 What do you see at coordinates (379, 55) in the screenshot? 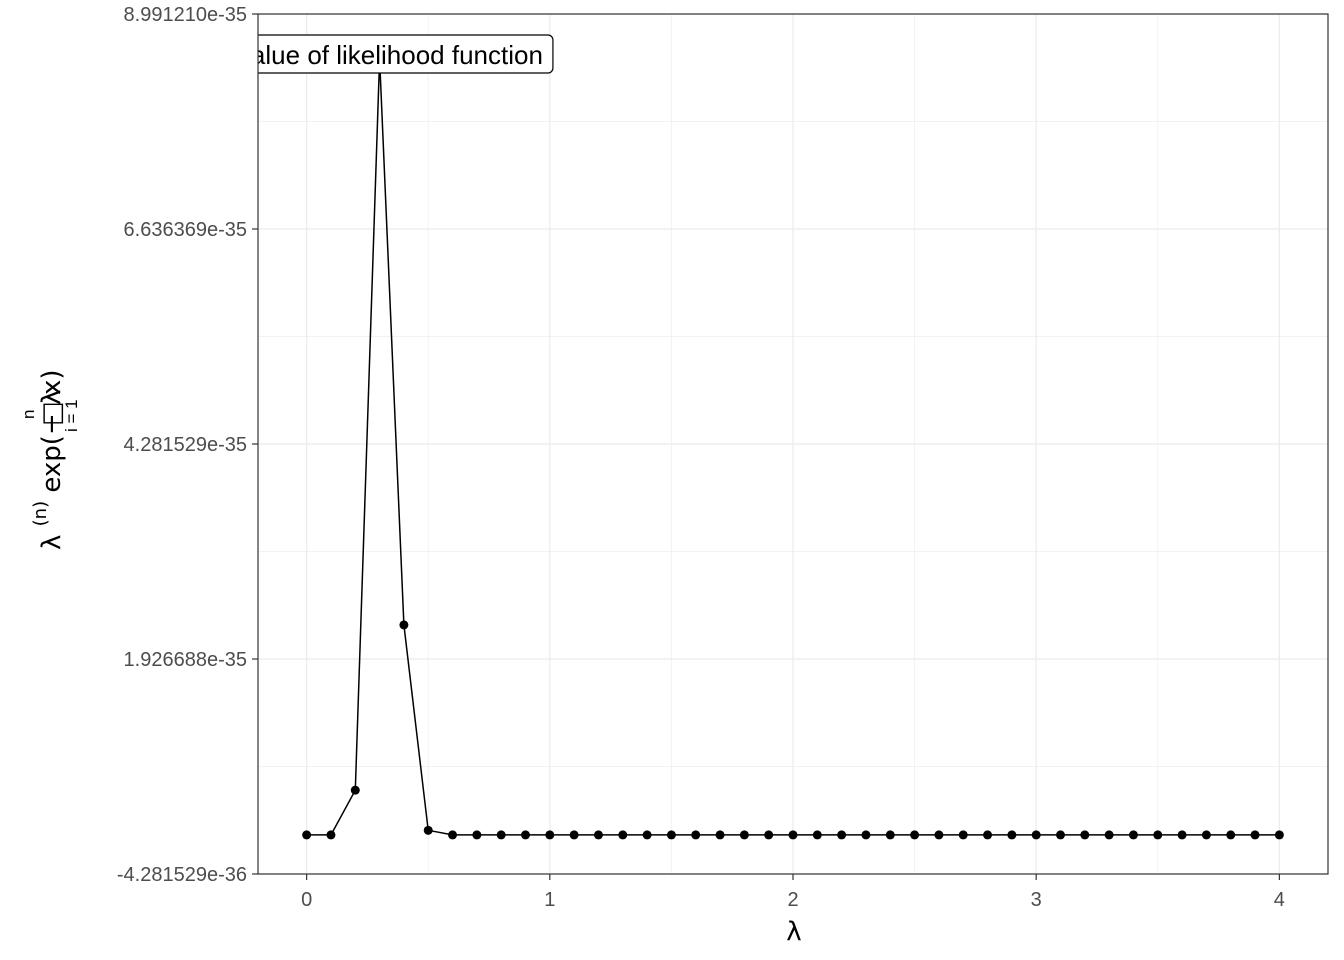
I see `annotation-text: n value of likelihood function` at bounding box center [379, 55].